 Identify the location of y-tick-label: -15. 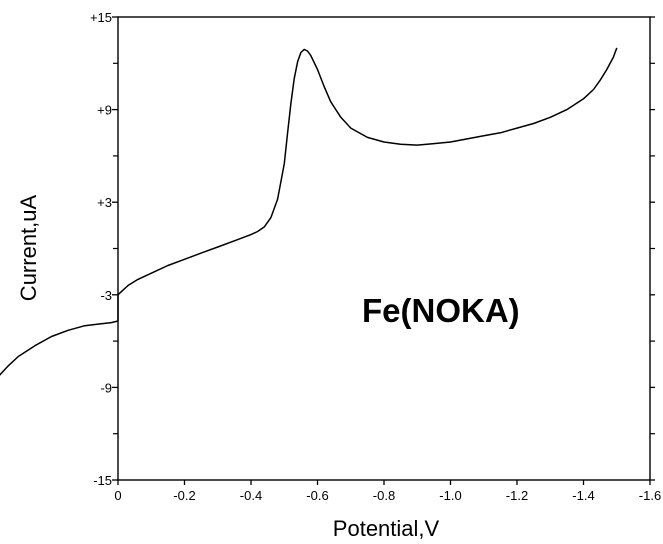
(102, 480).